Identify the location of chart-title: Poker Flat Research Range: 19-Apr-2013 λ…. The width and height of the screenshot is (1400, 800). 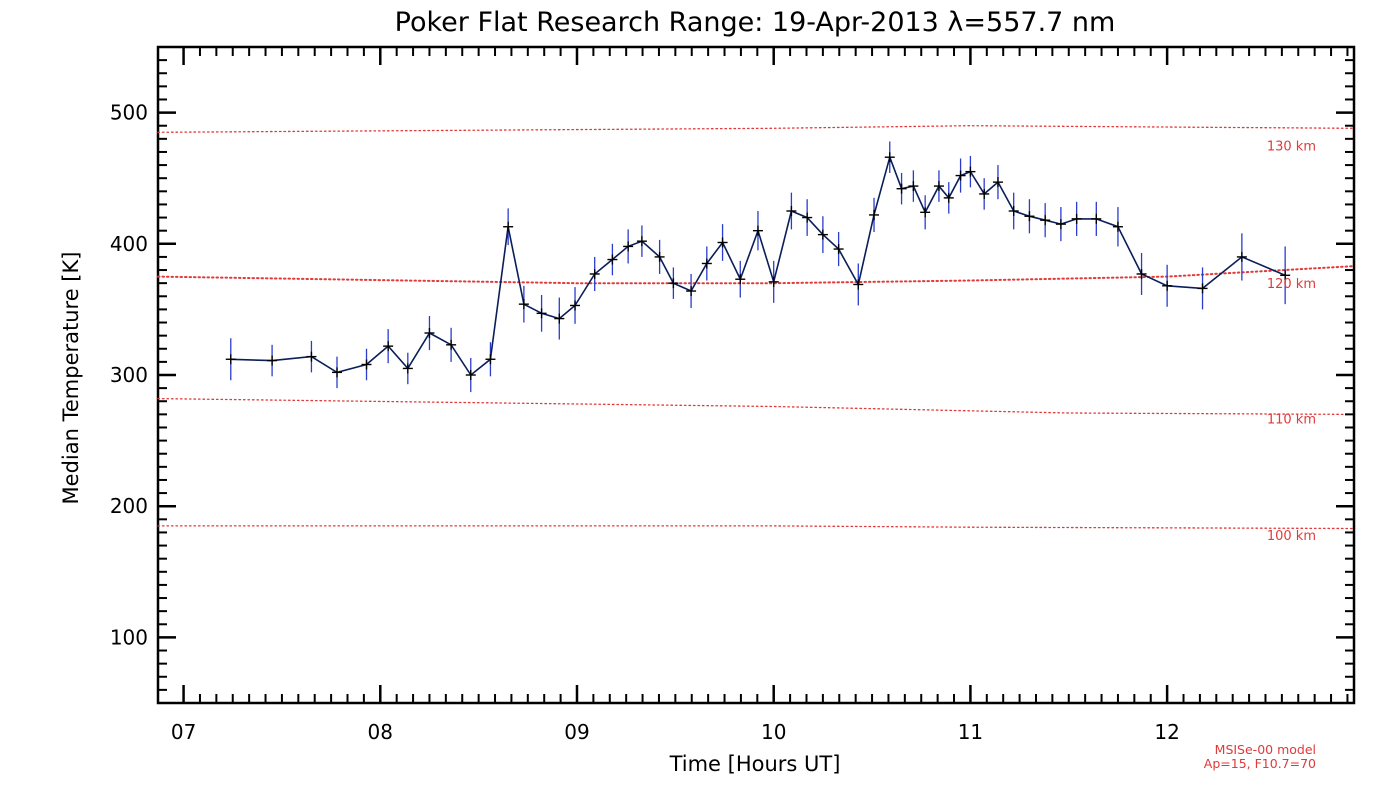
(755, 22).